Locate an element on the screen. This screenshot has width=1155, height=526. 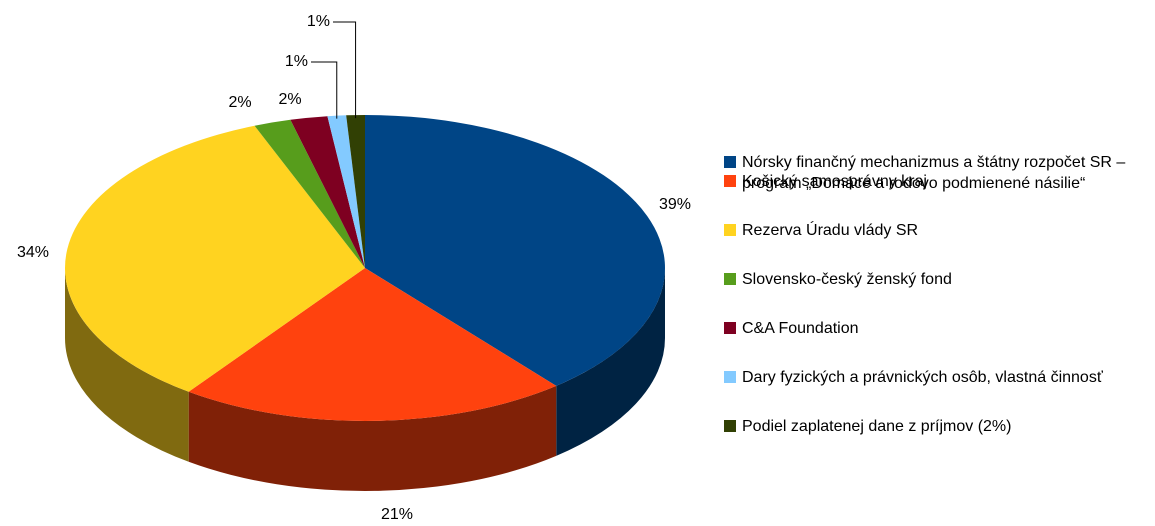
legend-label: Košický samosprávny kraj is located at coordinates (834, 181).